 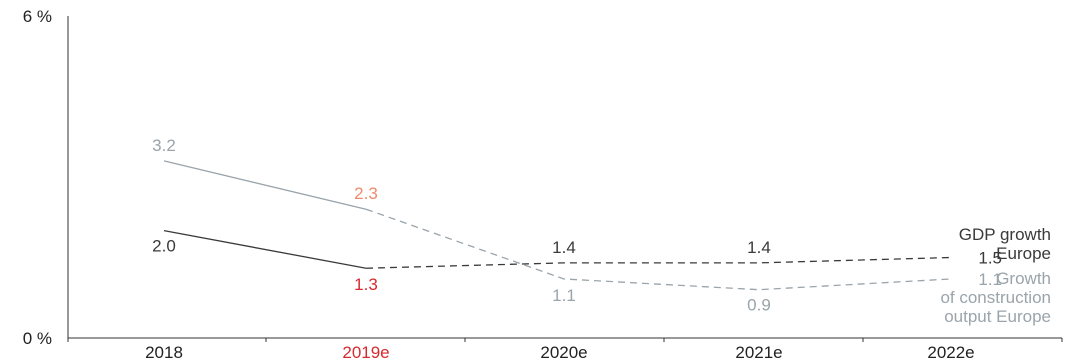 I want to click on x-tick-label: 2020e, so click(x=563, y=352).